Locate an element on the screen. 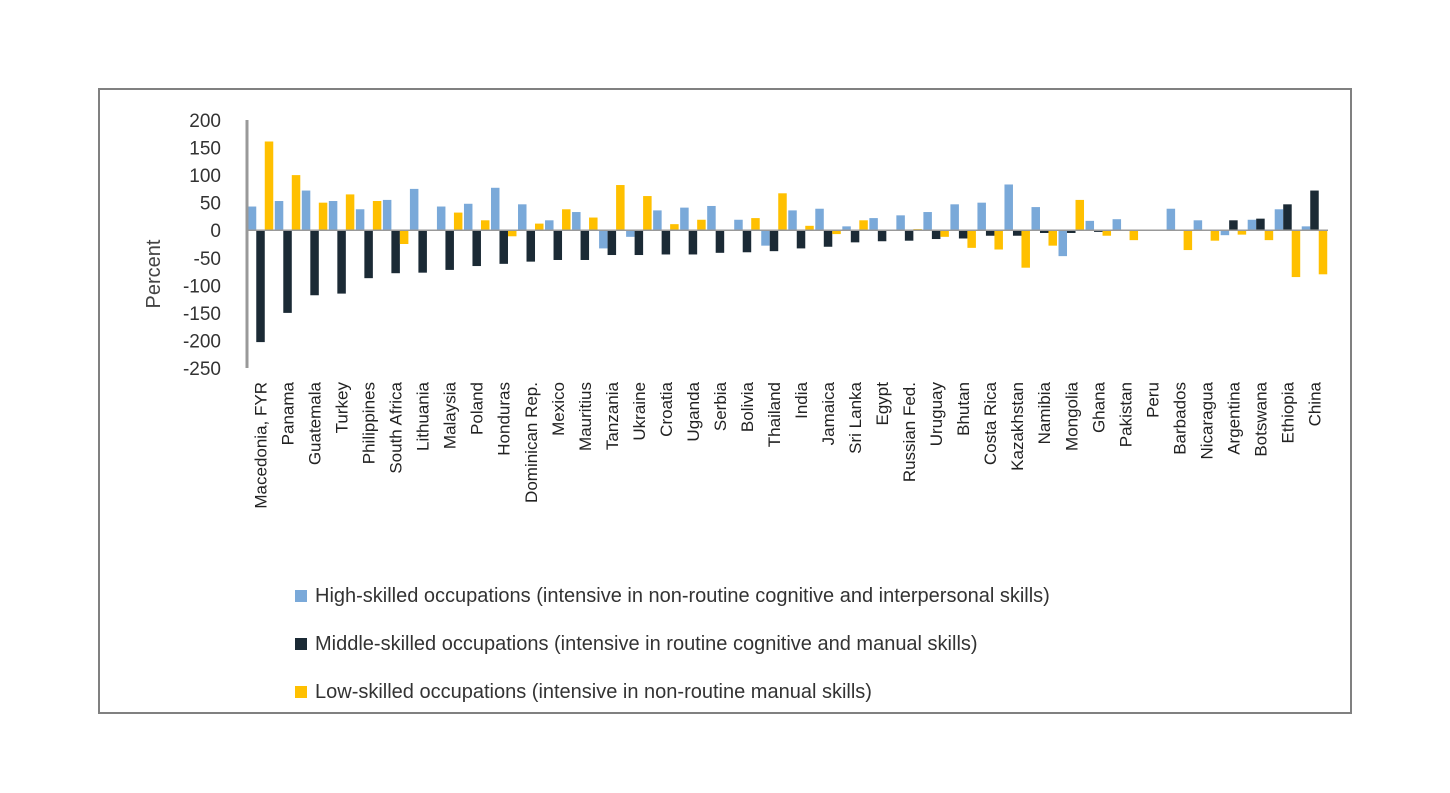 The image size is (1450, 793). x-category-label: Panama is located at coordinates (288, 413).